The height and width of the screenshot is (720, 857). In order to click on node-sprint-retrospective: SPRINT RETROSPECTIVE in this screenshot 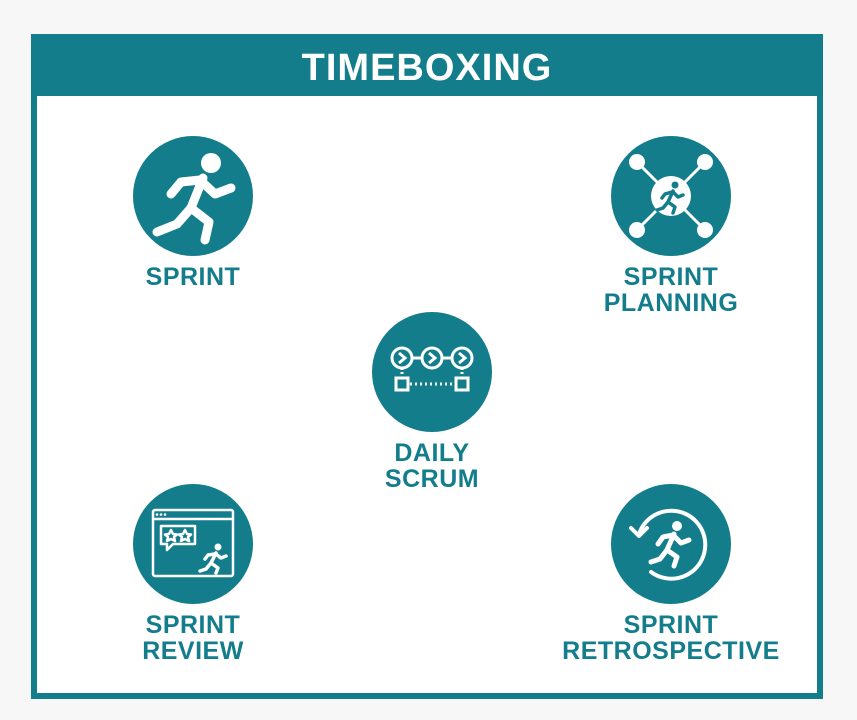, I will do `click(671, 574)`.